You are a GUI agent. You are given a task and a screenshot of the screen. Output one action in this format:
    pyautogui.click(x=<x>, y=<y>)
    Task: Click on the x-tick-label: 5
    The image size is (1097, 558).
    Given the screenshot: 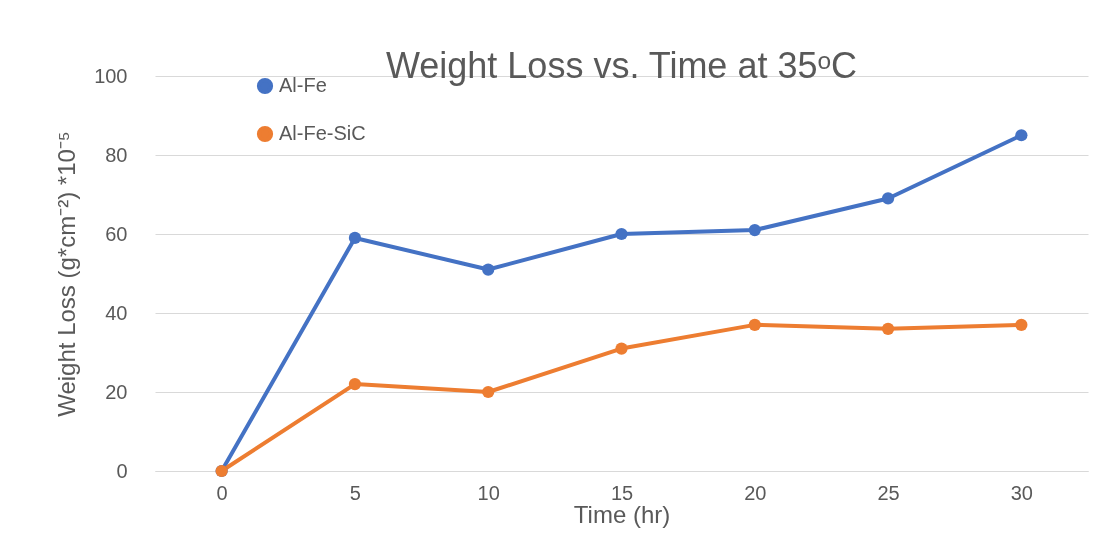 What is the action you would take?
    pyautogui.click(x=355, y=492)
    